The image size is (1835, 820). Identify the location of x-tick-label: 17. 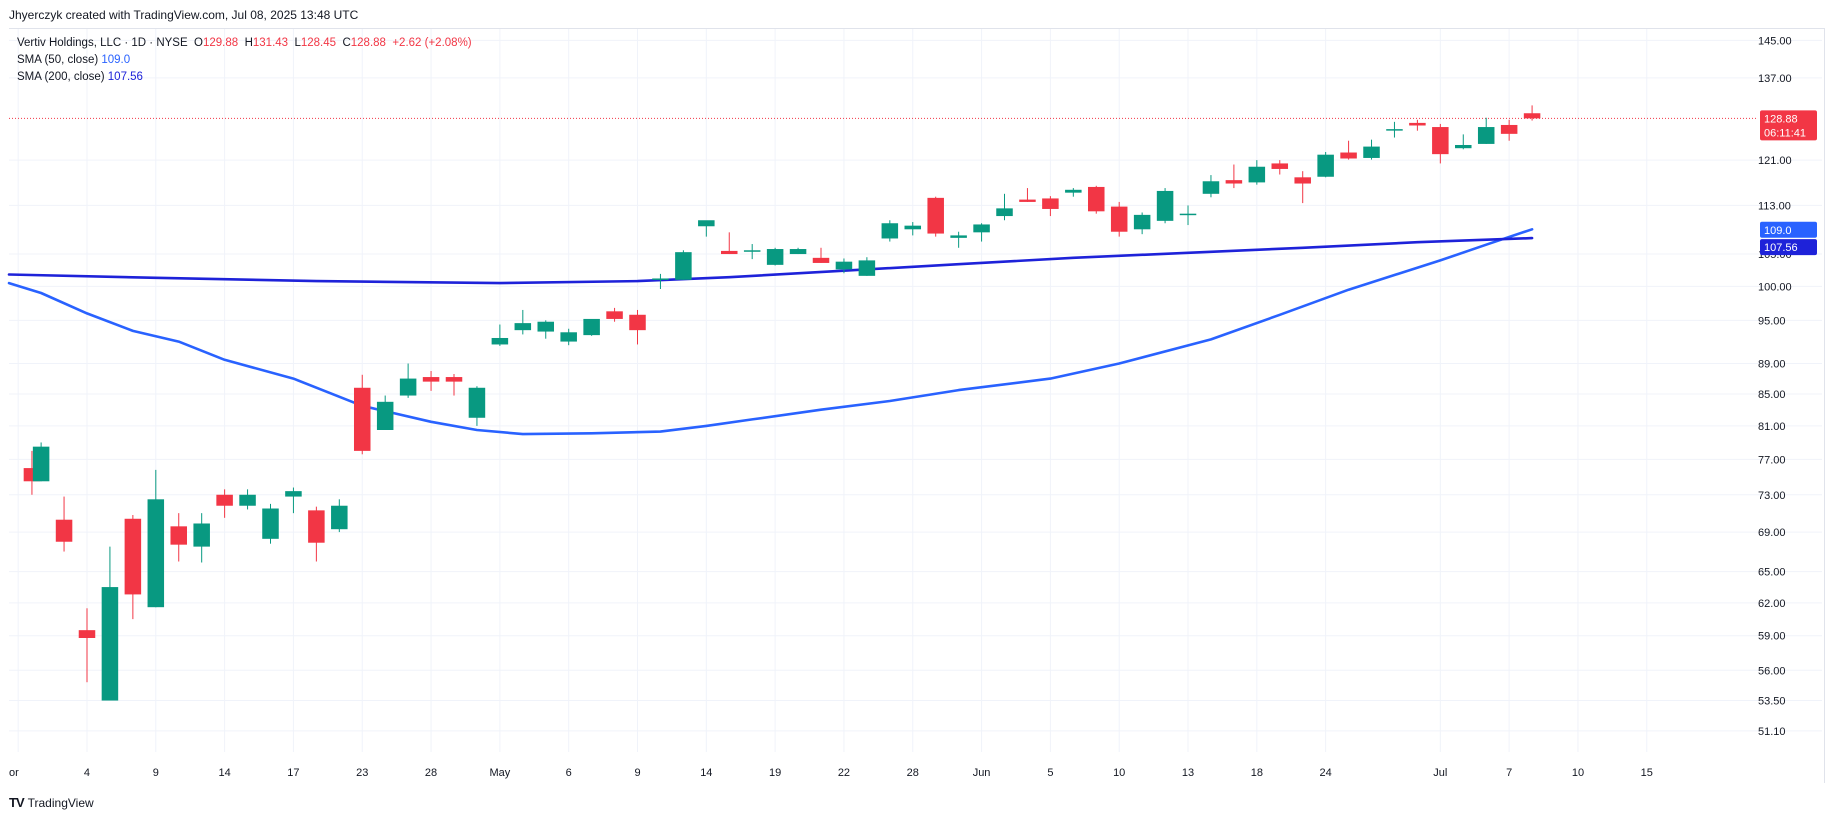
(293, 773).